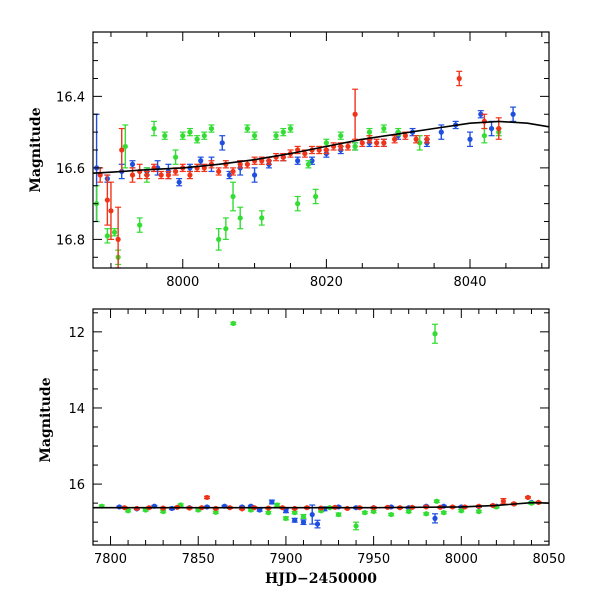 The height and width of the screenshot is (600, 600). Describe the element at coordinates (76, 409) in the screenshot. I see `bottom-y-tick-label: 14` at that location.